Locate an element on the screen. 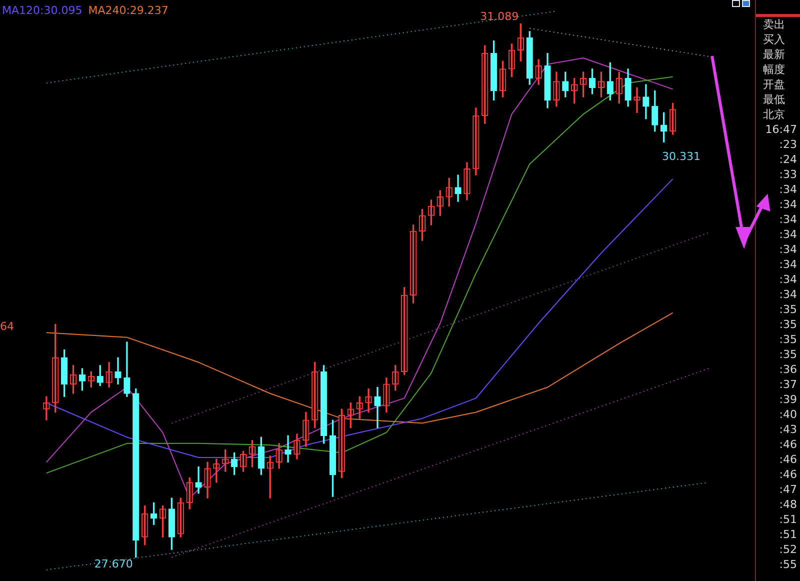  text: 北京 is located at coordinates (774, 114).